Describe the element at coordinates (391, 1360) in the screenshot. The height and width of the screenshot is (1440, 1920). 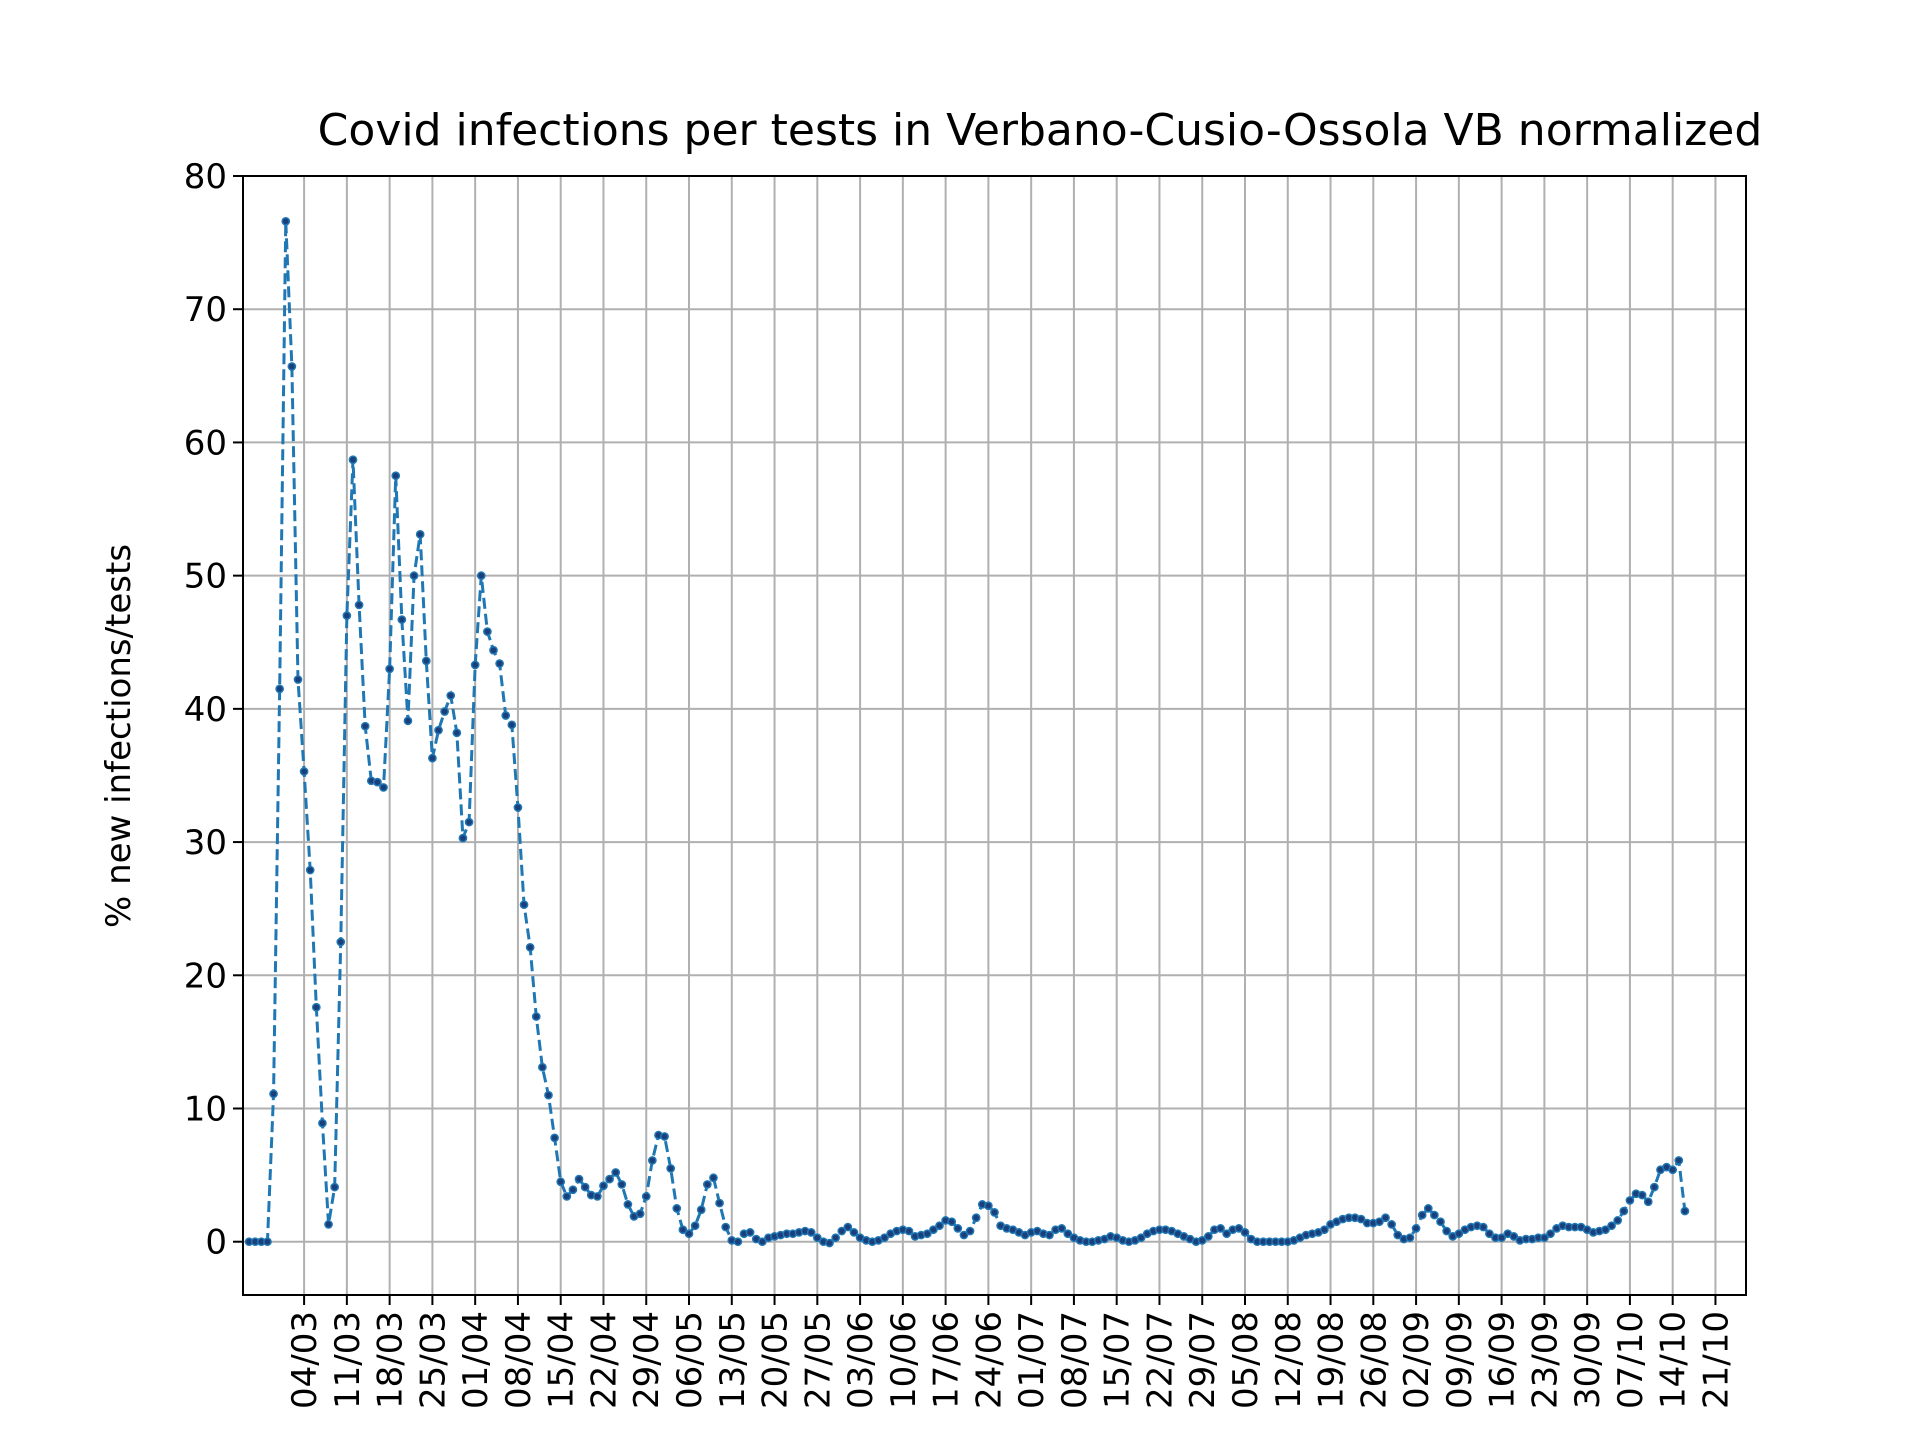
I see `x-tick-label: 18/03` at that location.